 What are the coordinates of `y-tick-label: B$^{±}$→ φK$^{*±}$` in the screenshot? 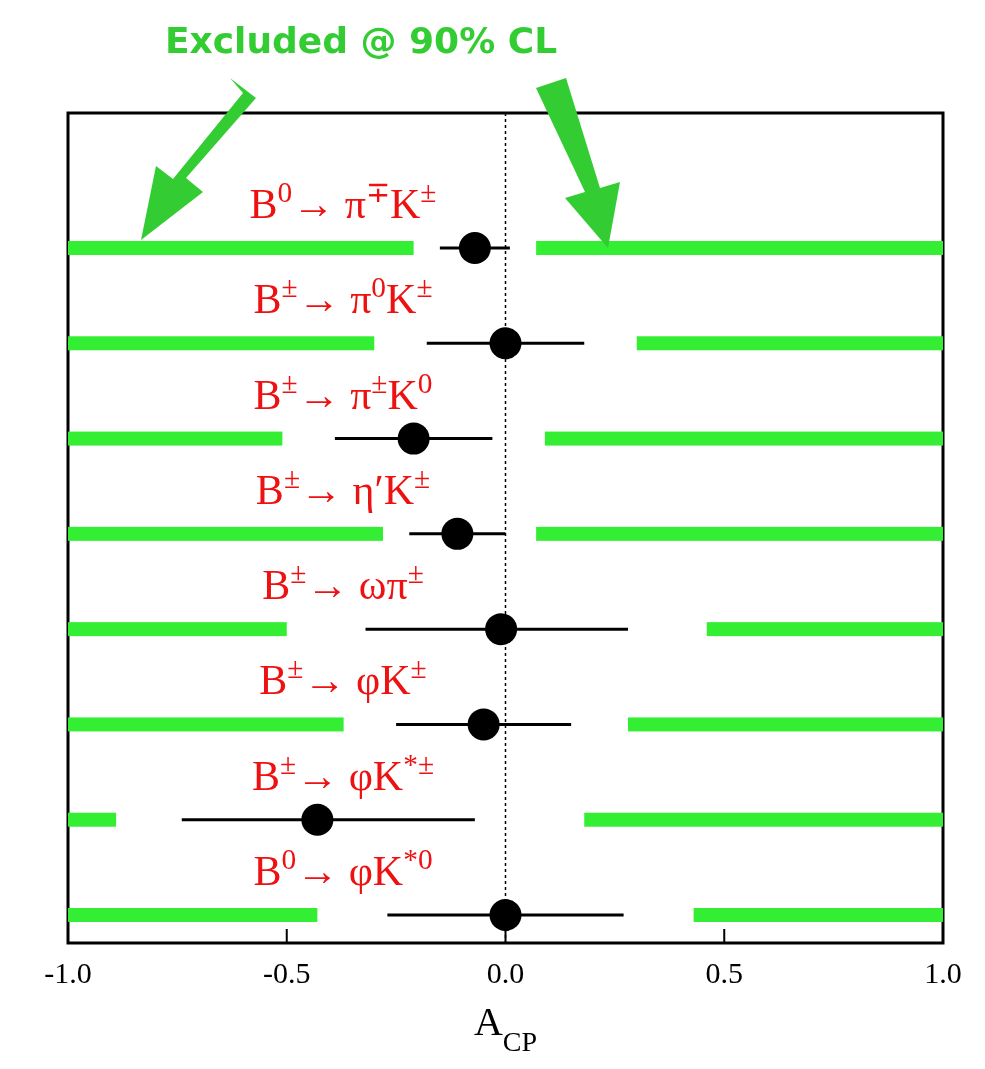 It's located at (343, 773).